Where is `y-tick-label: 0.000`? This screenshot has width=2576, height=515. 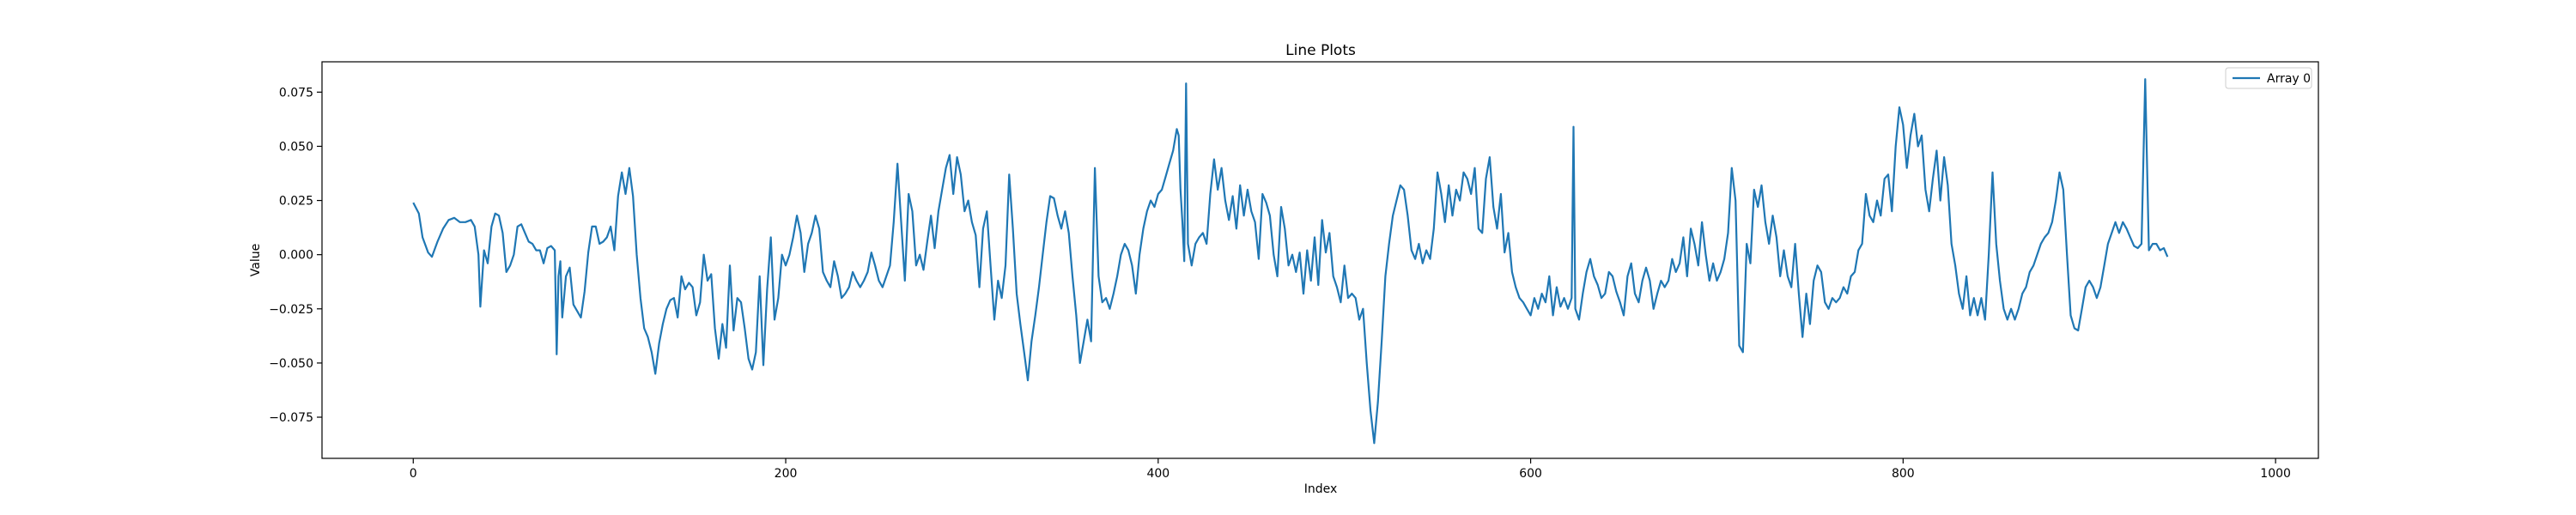 y-tick-label: 0.000 is located at coordinates (296, 256).